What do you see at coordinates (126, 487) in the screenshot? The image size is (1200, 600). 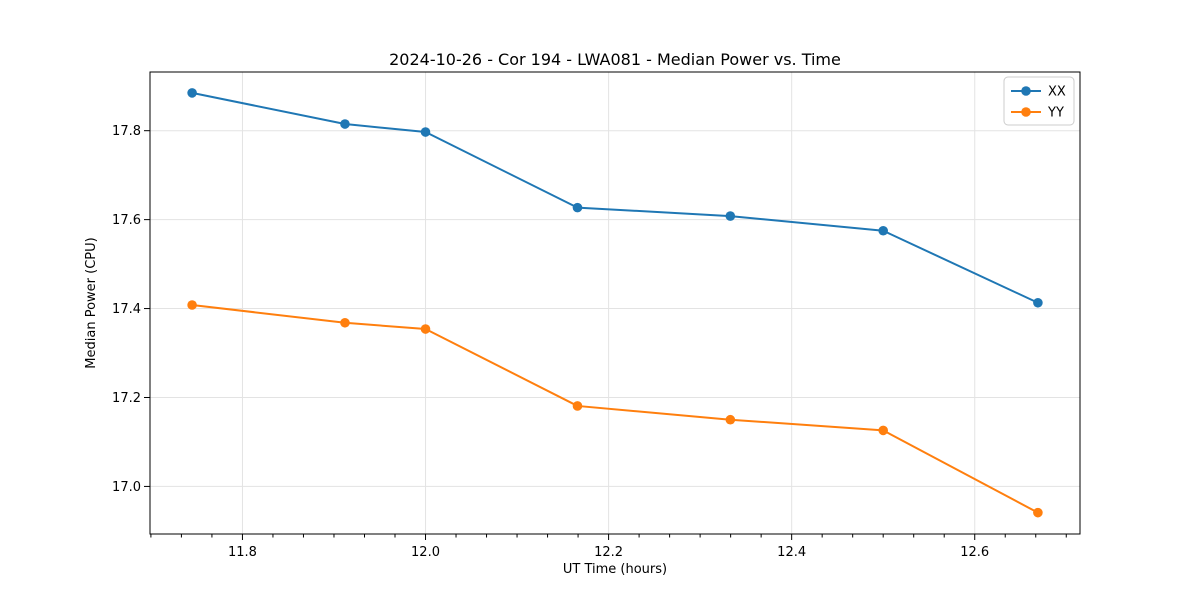 I see `y-tick-label: 17.0` at bounding box center [126, 487].